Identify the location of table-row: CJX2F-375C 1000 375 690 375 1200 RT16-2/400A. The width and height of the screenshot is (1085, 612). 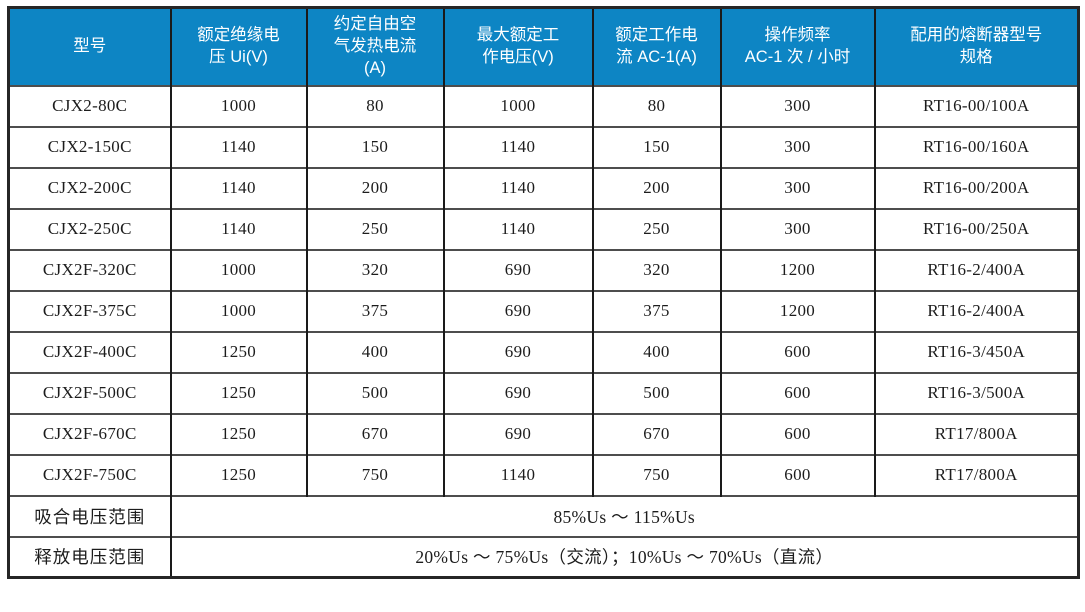
(543, 310).